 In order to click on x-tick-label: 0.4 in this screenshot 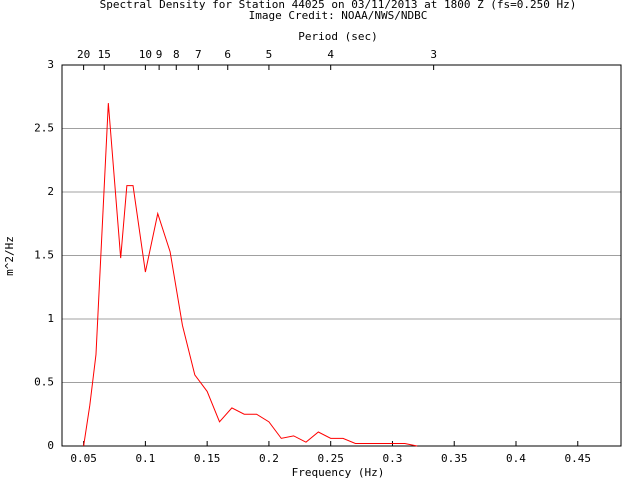, I will do `click(516, 458)`.